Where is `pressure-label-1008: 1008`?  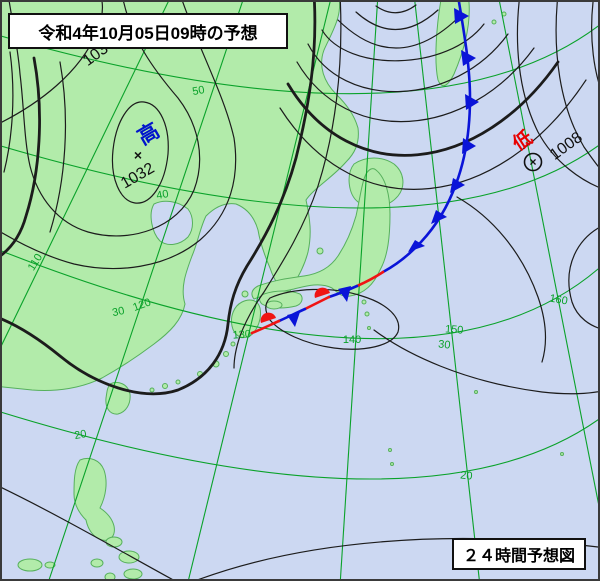
pressure-label-1008: 1008 is located at coordinates (566, 146).